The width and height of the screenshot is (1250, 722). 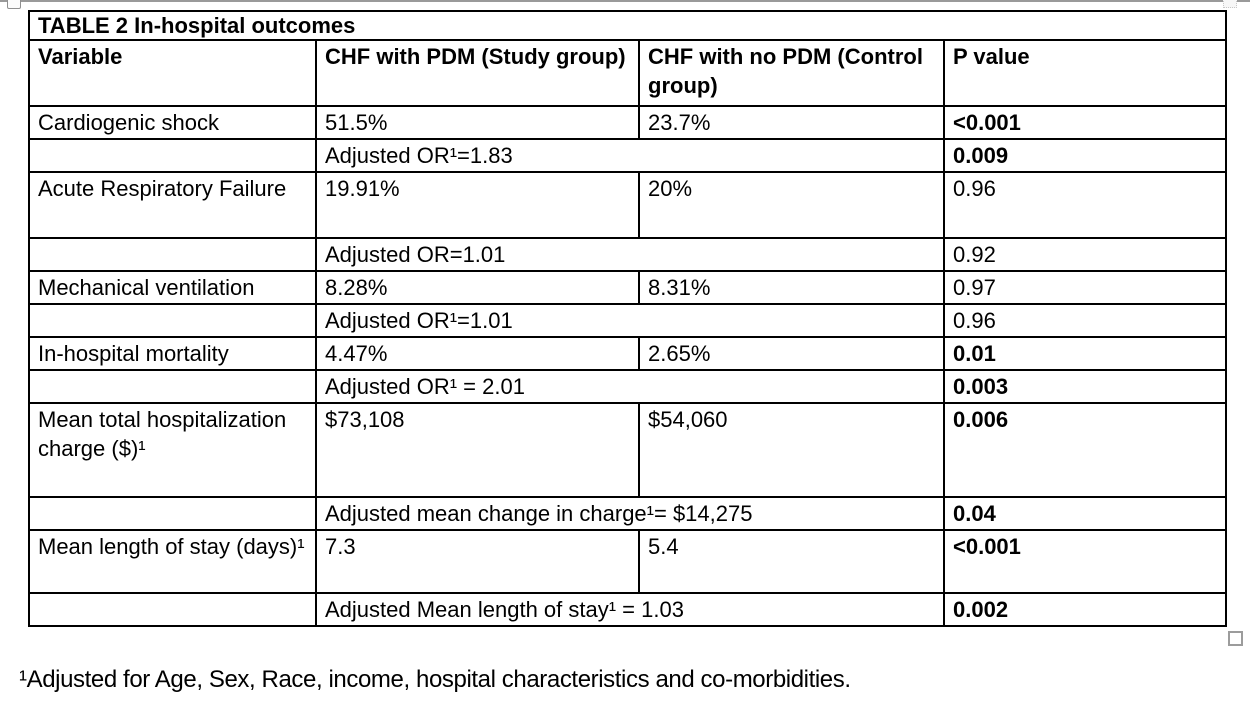 I want to click on col-header-control-group: CHF with no PDM (Control group), so click(x=791, y=73).